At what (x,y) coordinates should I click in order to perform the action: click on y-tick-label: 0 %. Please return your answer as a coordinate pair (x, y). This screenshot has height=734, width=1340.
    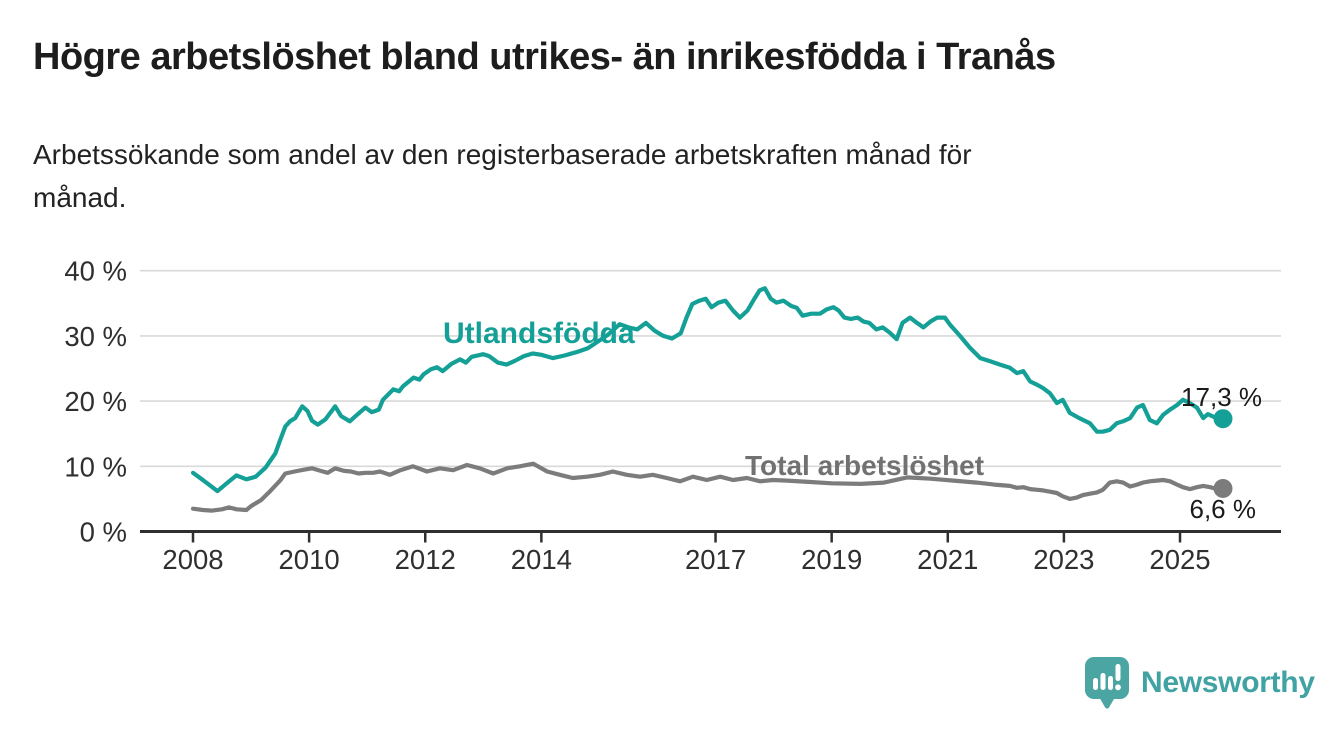
    Looking at the image, I should click on (103, 532).